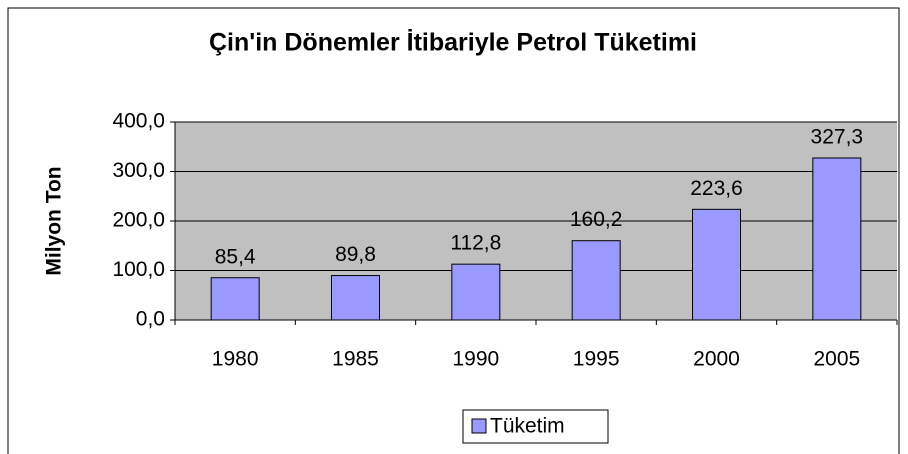 The width and height of the screenshot is (908, 454). What do you see at coordinates (837, 137) in the screenshot?
I see `data-label: 327,3` at bounding box center [837, 137].